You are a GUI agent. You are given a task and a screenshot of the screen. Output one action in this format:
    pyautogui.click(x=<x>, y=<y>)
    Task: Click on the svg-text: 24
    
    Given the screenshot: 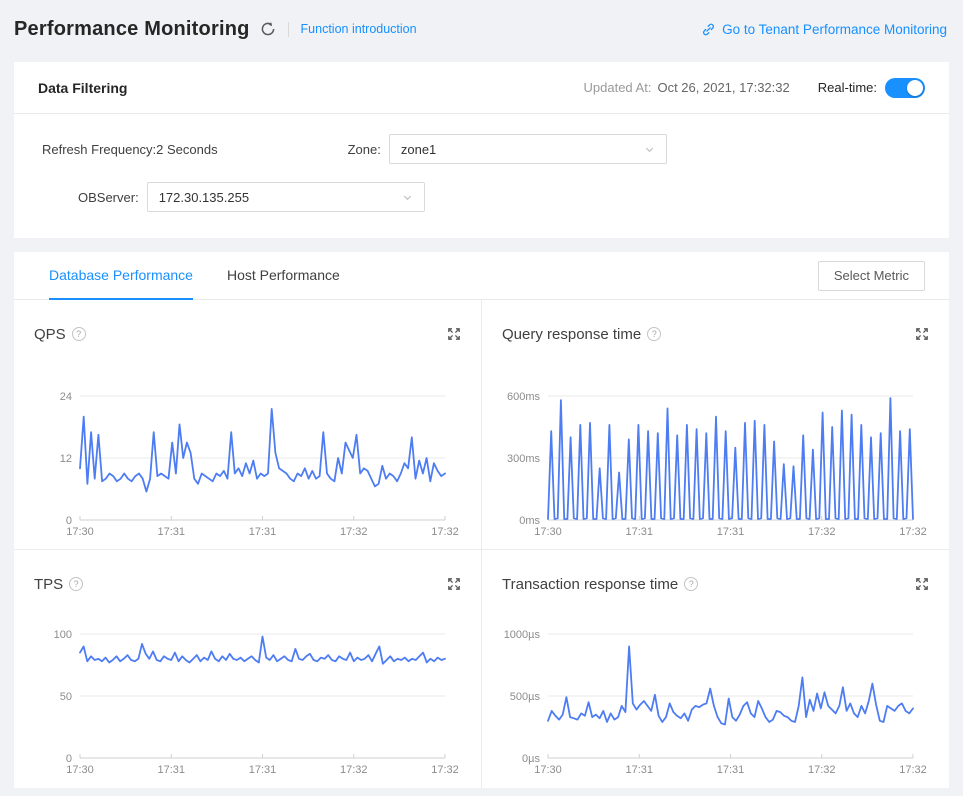 What is the action you would take?
    pyautogui.click(x=66, y=397)
    